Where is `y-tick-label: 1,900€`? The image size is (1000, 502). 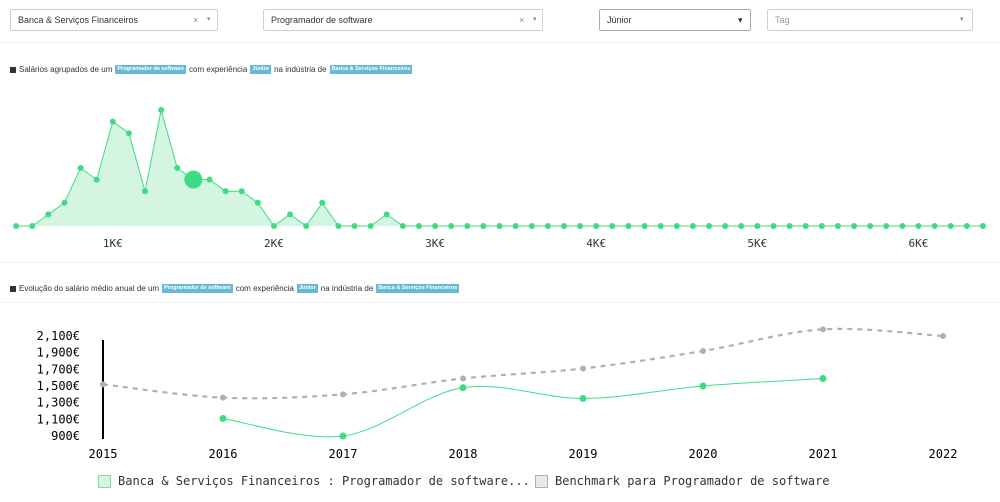
y-tick-label: 1,900€ is located at coordinates (58, 353).